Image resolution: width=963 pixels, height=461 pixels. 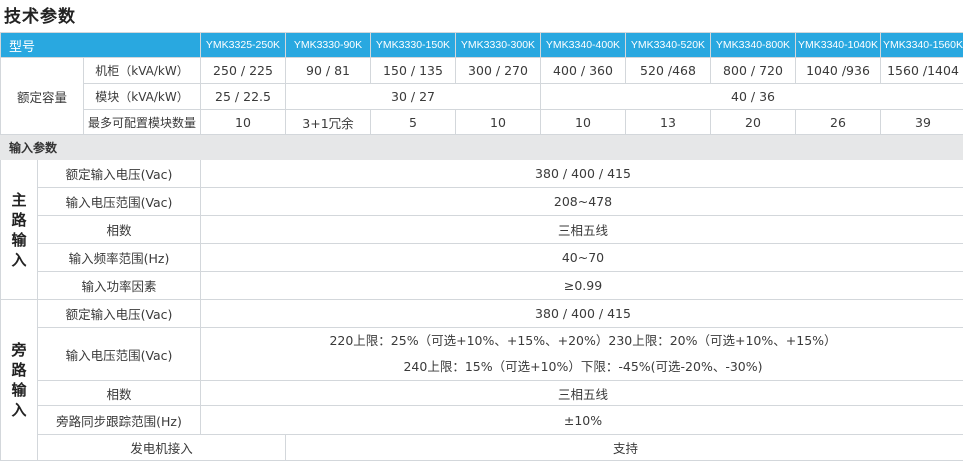 What do you see at coordinates (413, 122) in the screenshot?
I see `max-modules-value: 5` at bounding box center [413, 122].